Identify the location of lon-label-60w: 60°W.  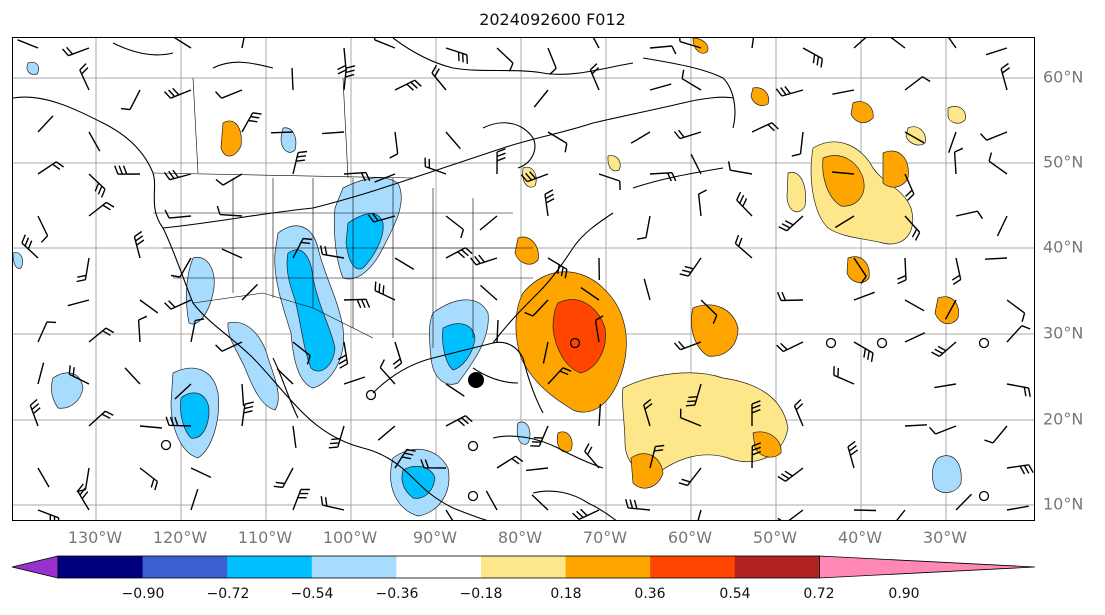
(690, 537).